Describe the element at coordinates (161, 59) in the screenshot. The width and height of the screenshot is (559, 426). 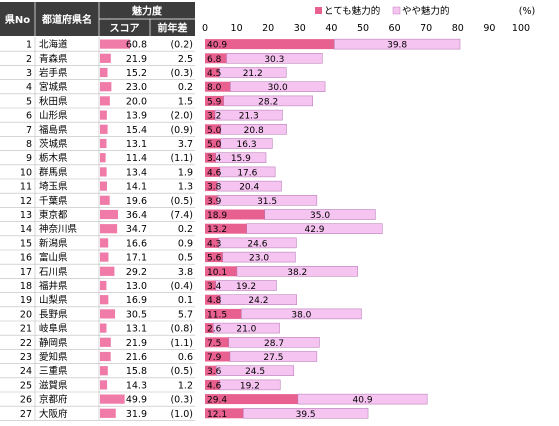
I see `table-row: 2 青森県 21.9 2.5 6.8 30.3` at that location.